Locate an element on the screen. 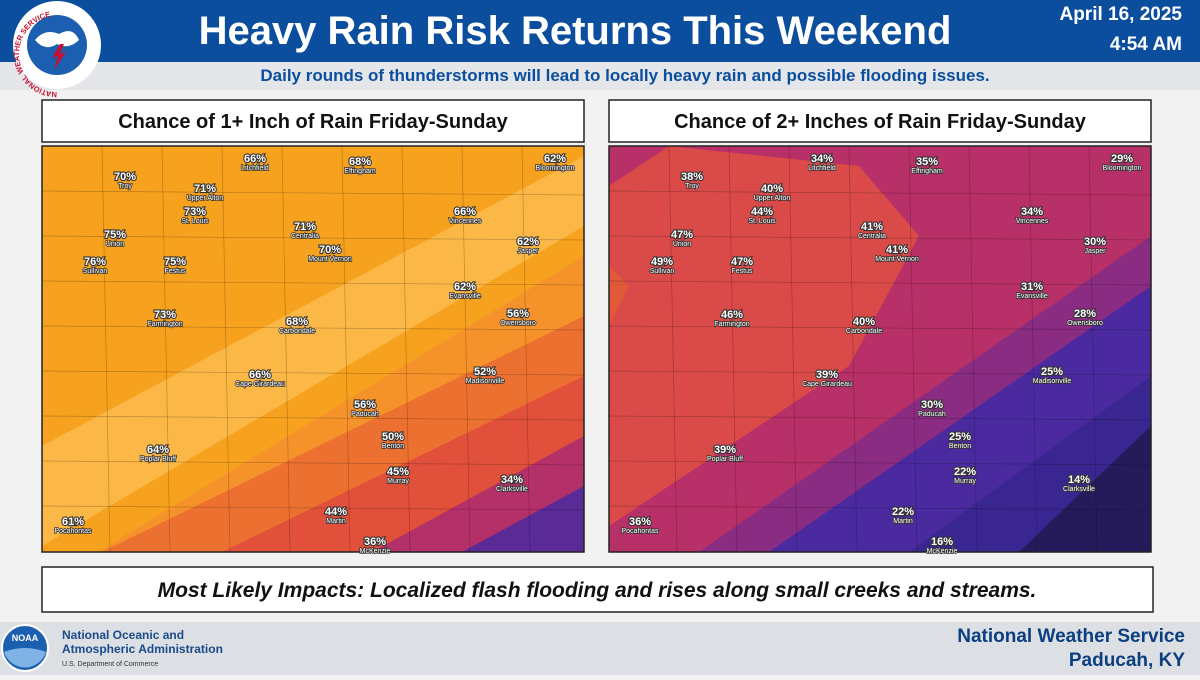 This screenshot has width=1200, height=680. percent-label: 16% is located at coordinates (942, 542).